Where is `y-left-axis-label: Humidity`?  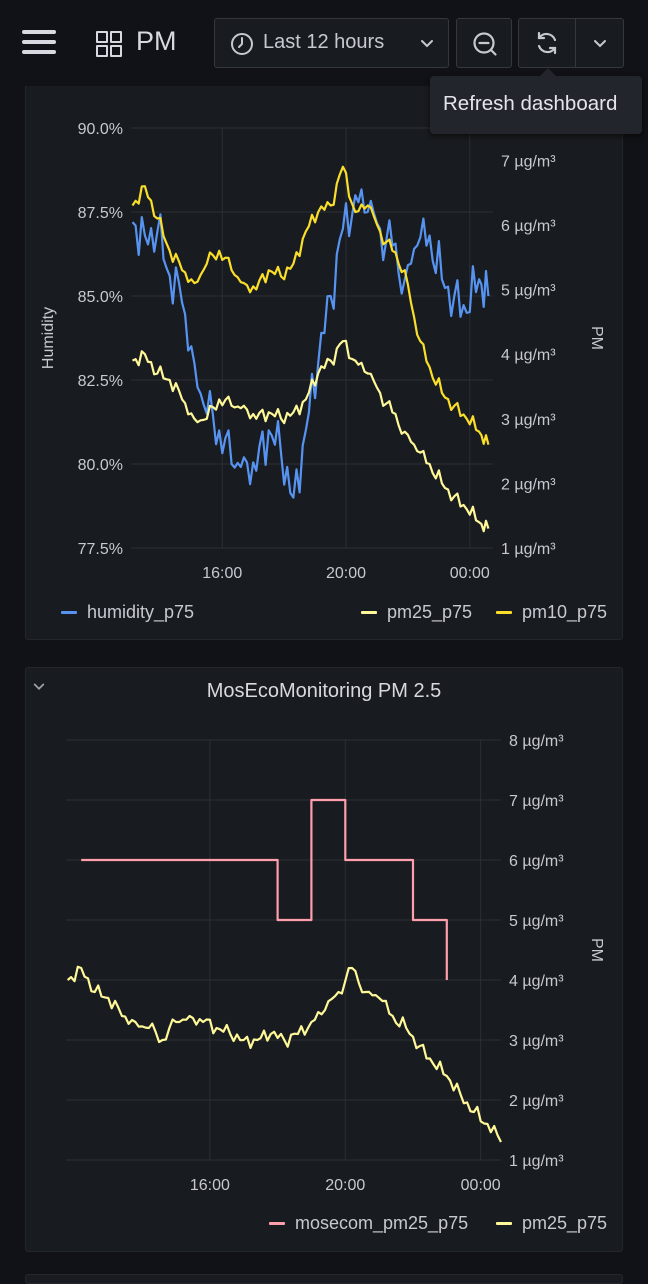
y-left-axis-label: Humidity is located at coordinates (48, 338).